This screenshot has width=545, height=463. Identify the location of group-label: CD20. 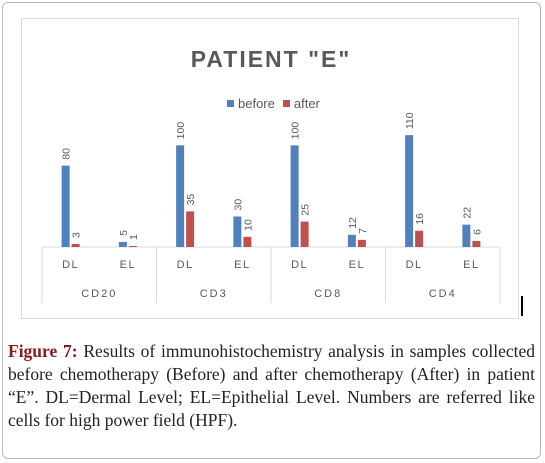
(99, 294).